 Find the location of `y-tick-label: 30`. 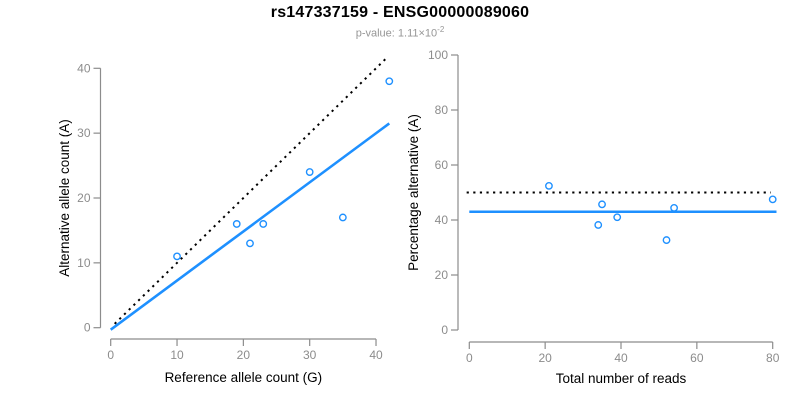

y-tick-label: 30 is located at coordinates (84, 133).